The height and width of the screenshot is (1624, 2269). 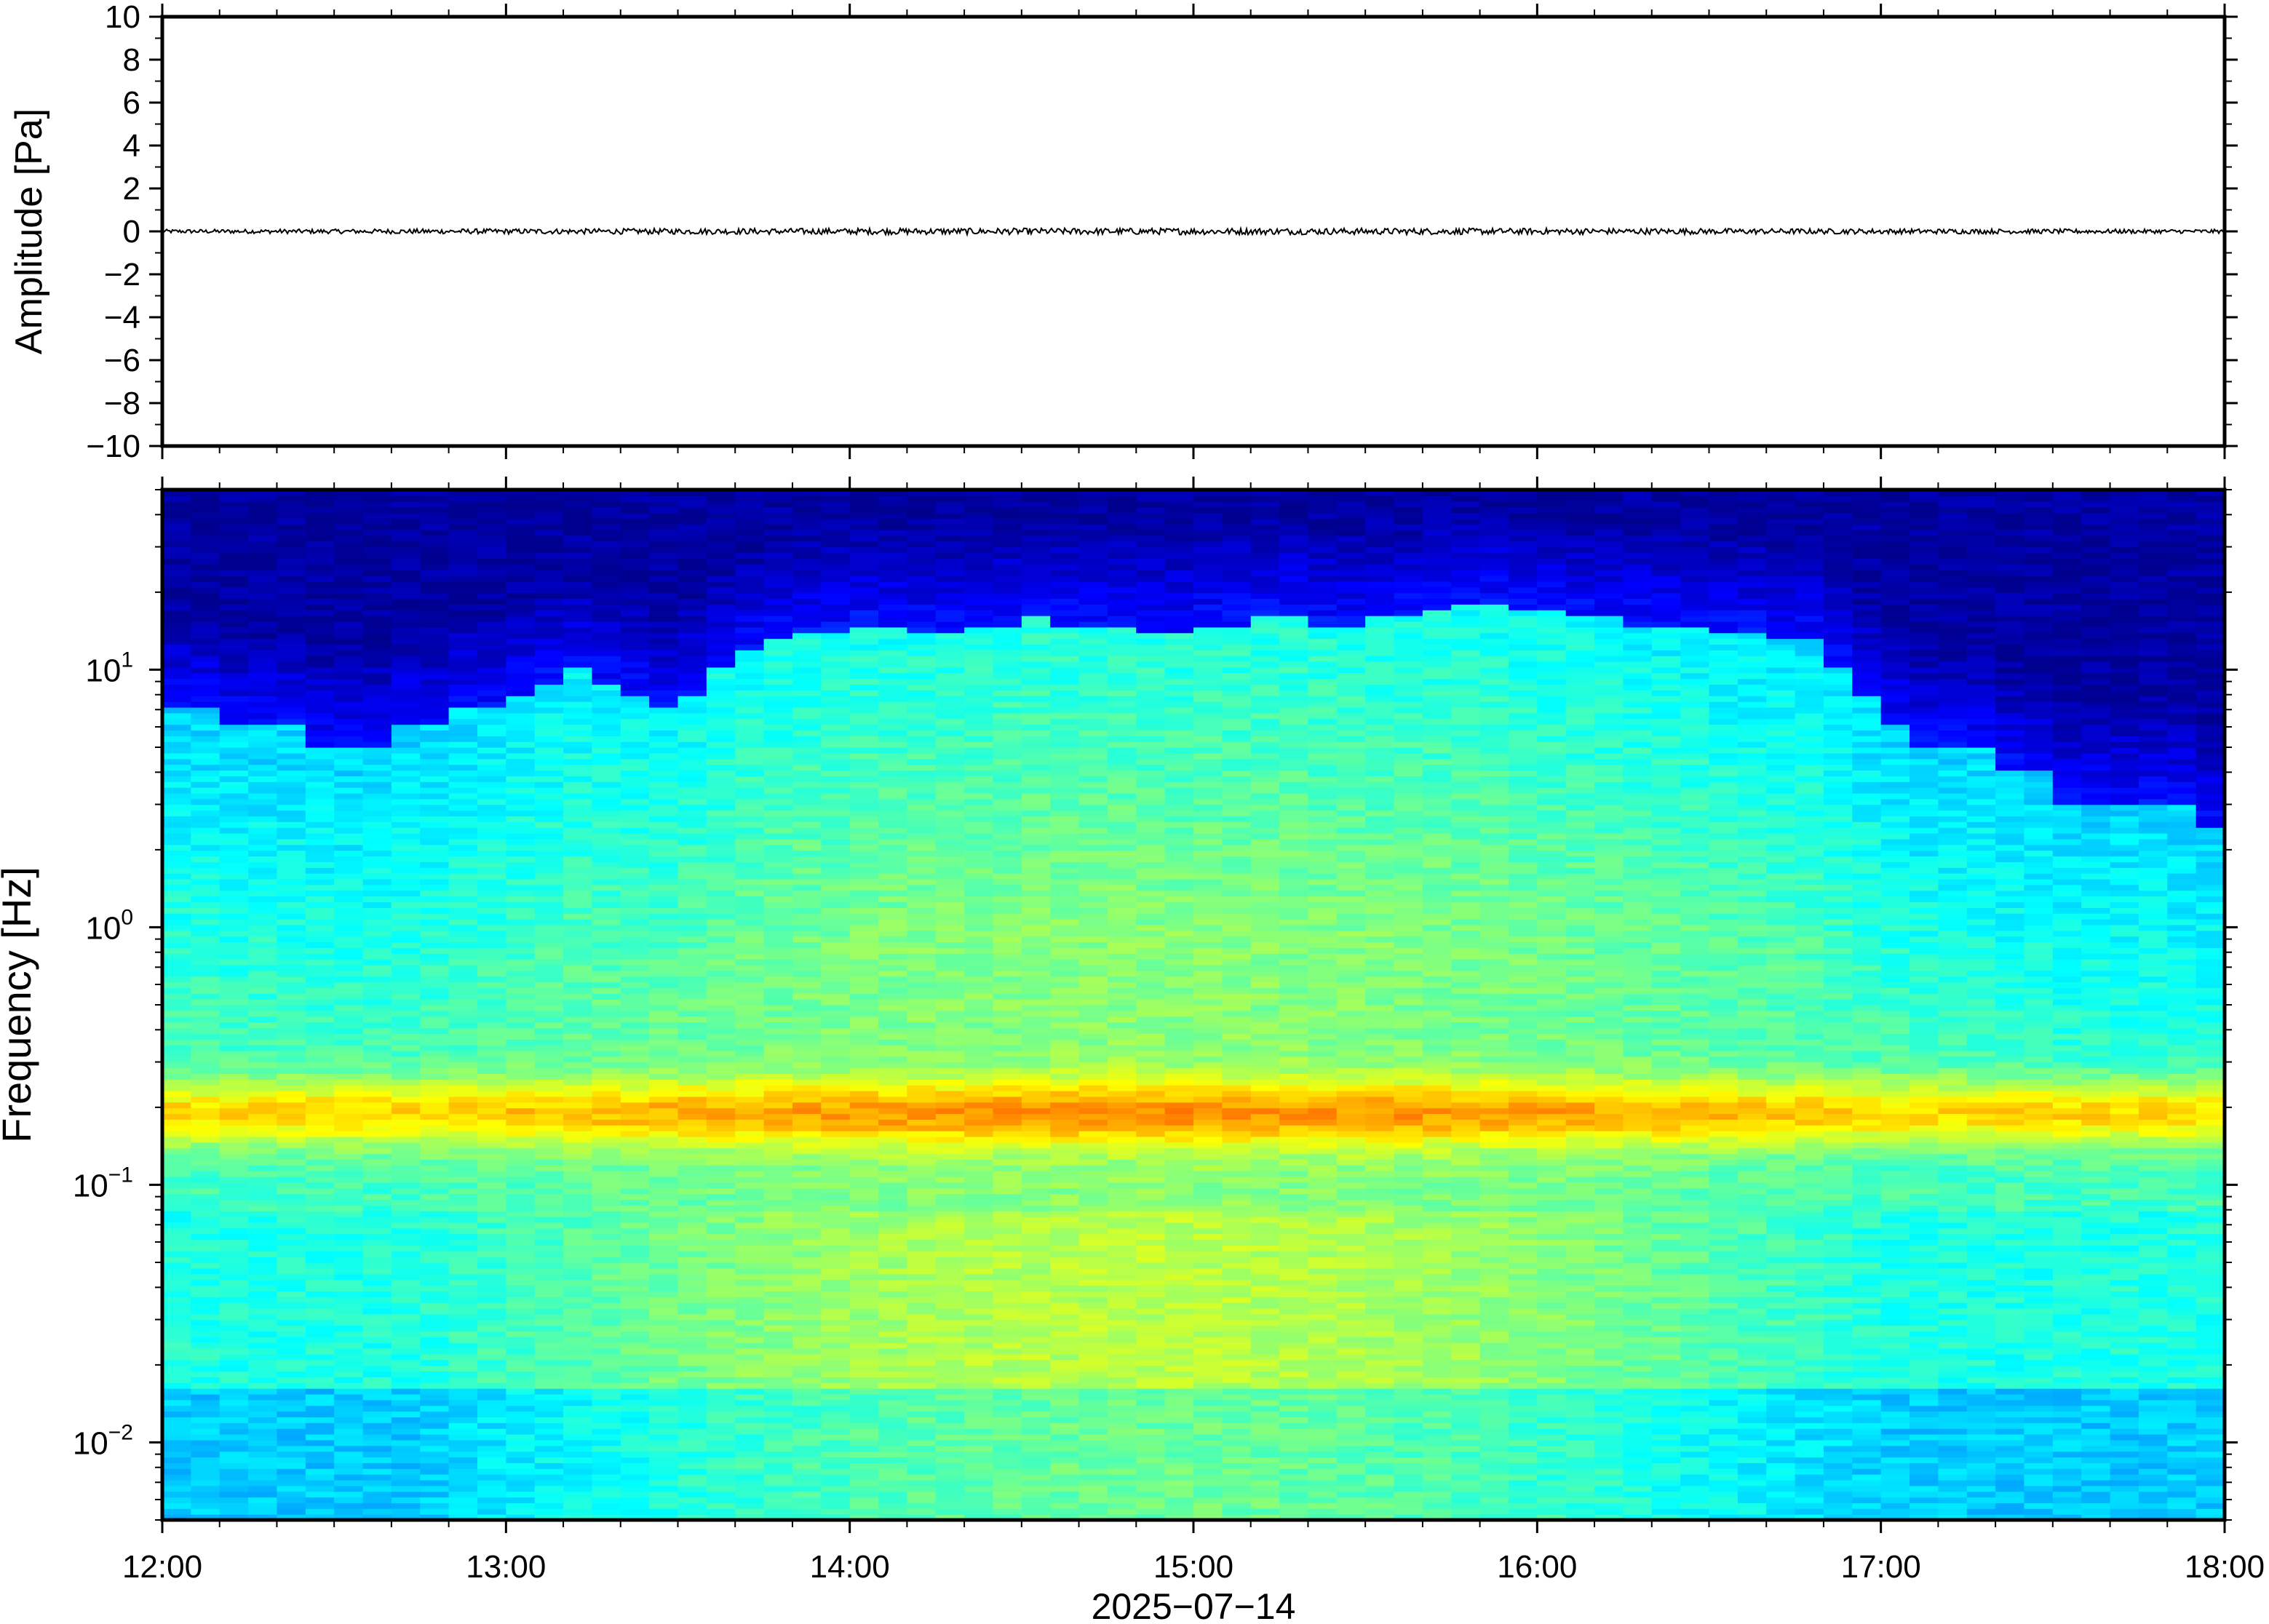 What do you see at coordinates (131, 232) in the screenshot?
I see `amplitude-ytick-label: 0` at bounding box center [131, 232].